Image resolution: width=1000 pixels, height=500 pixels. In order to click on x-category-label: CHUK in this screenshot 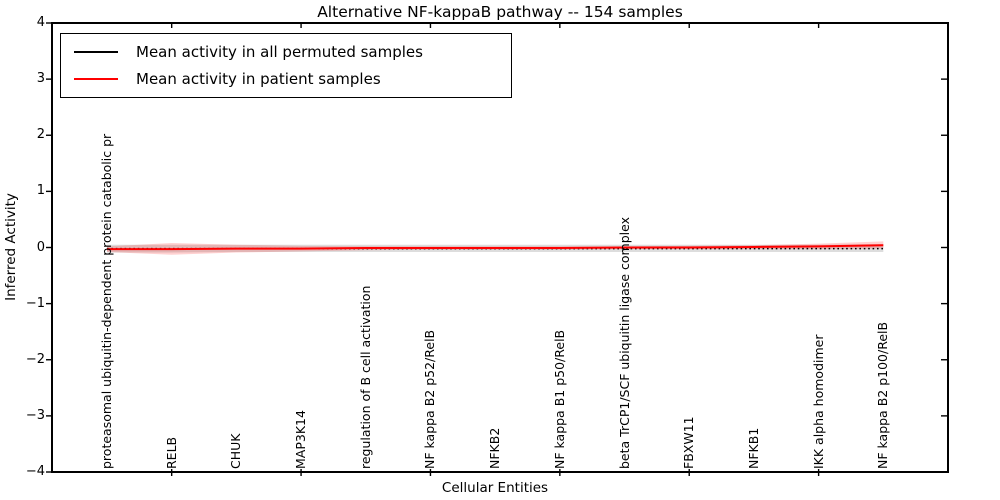, I will do `click(236, 451)`.